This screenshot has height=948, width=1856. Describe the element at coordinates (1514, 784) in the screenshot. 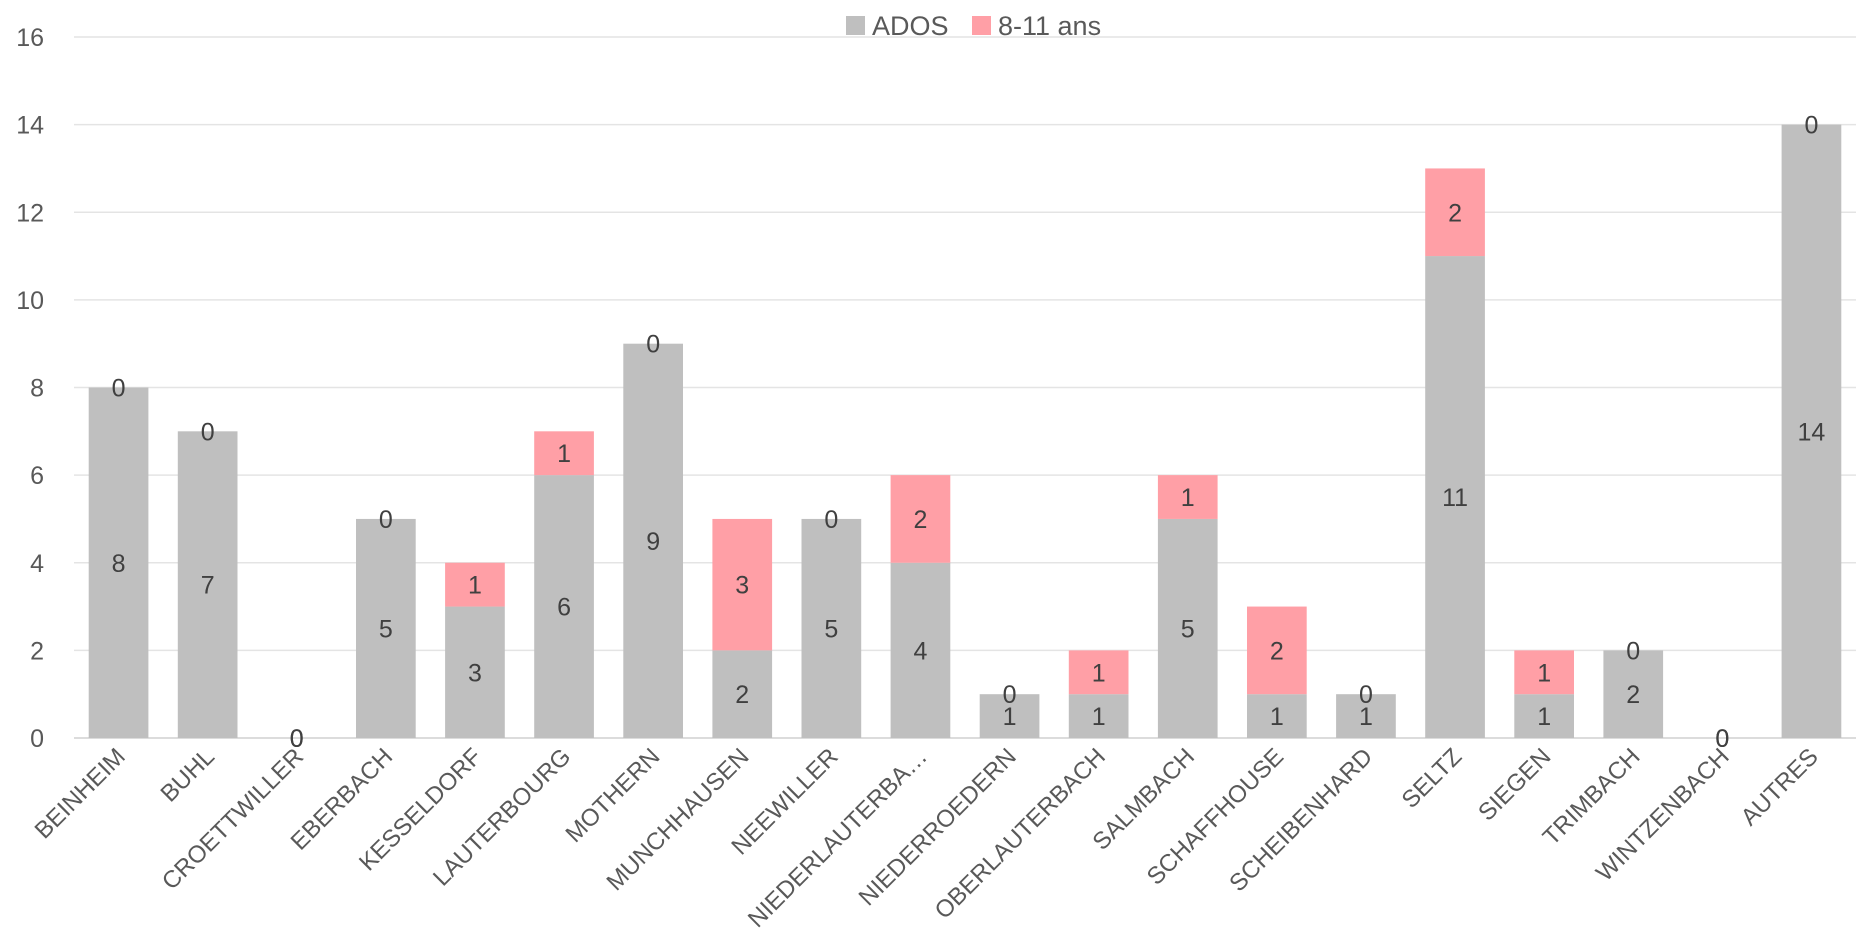

I see `x-category-label: SIEGEN` at that location.